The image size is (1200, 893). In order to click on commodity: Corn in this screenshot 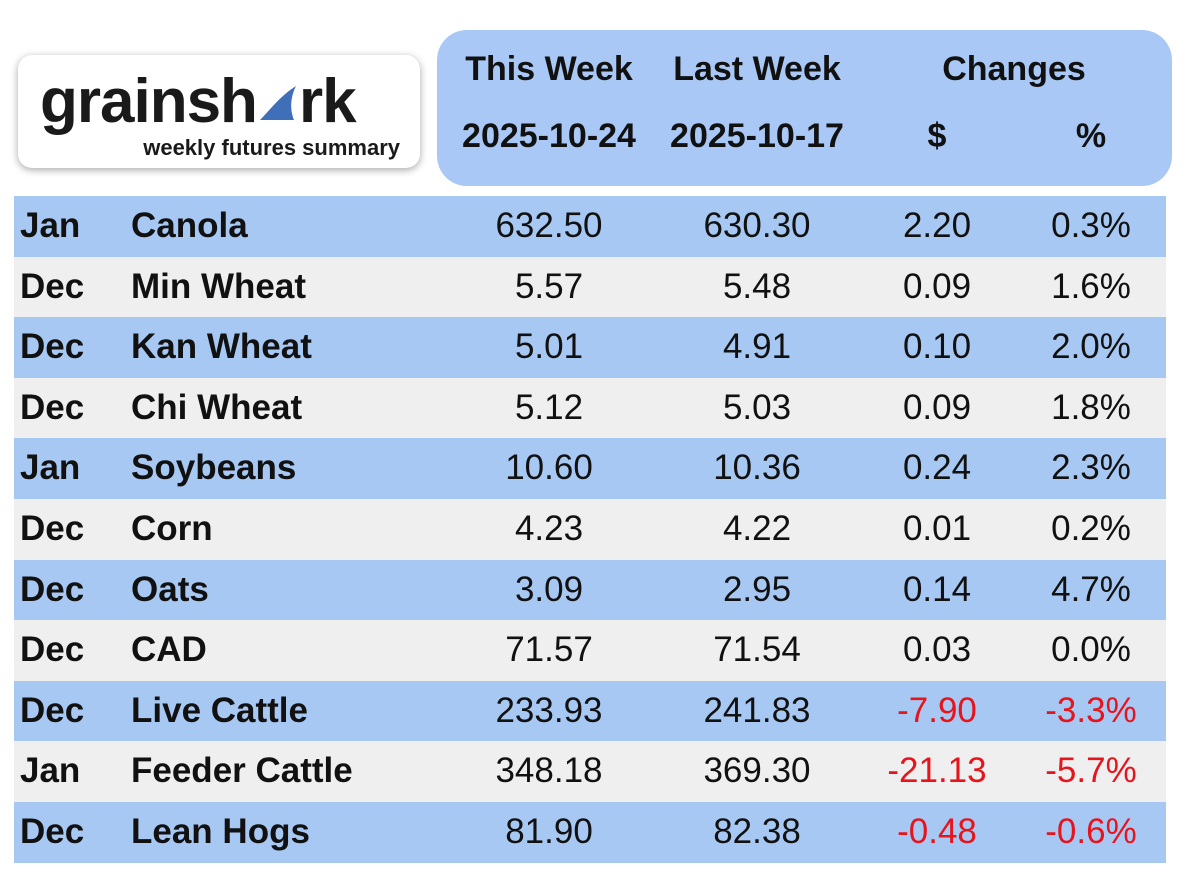, I will do `click(172, 528)`.